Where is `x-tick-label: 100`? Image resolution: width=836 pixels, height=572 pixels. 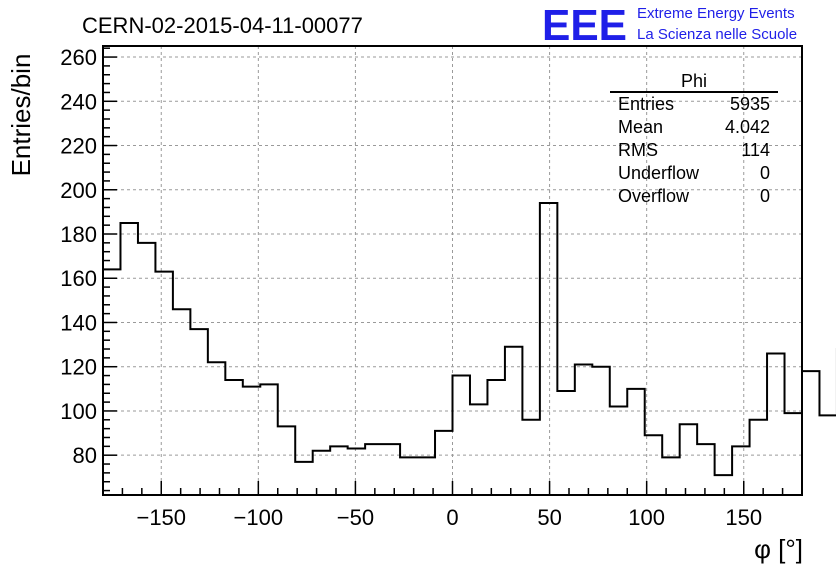
x-tick-label: 100 is located at coordinates (646, 517).